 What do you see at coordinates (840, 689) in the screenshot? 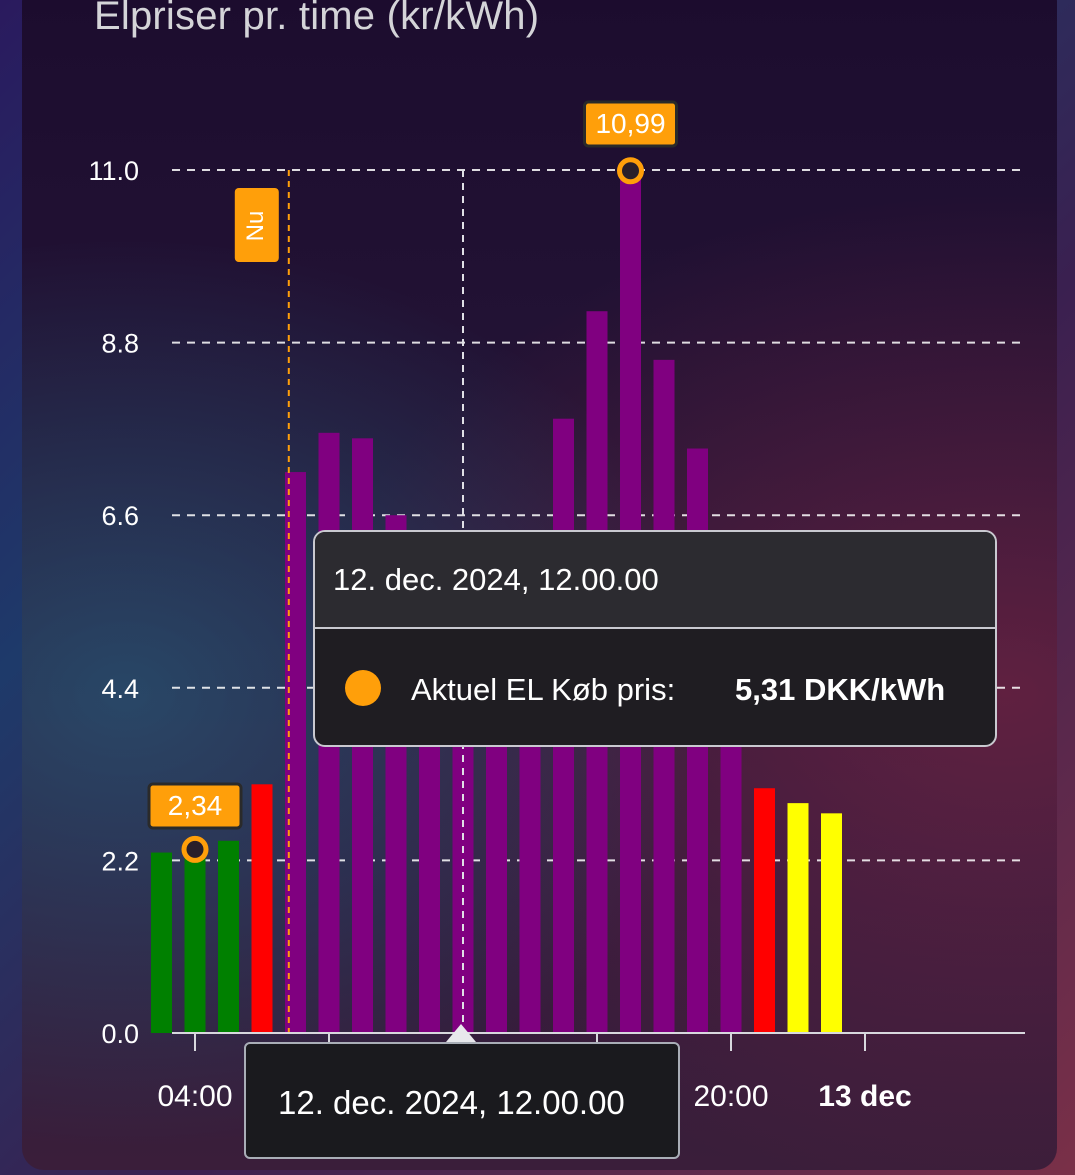
I see `tooltip-series-value: 5,31 DKK/kWh` at bounding box center [840, 689].